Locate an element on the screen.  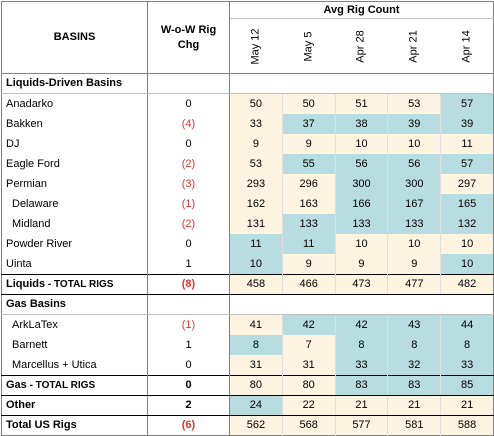
rig-count-cell: 41 is located at coordinates (256, 324).